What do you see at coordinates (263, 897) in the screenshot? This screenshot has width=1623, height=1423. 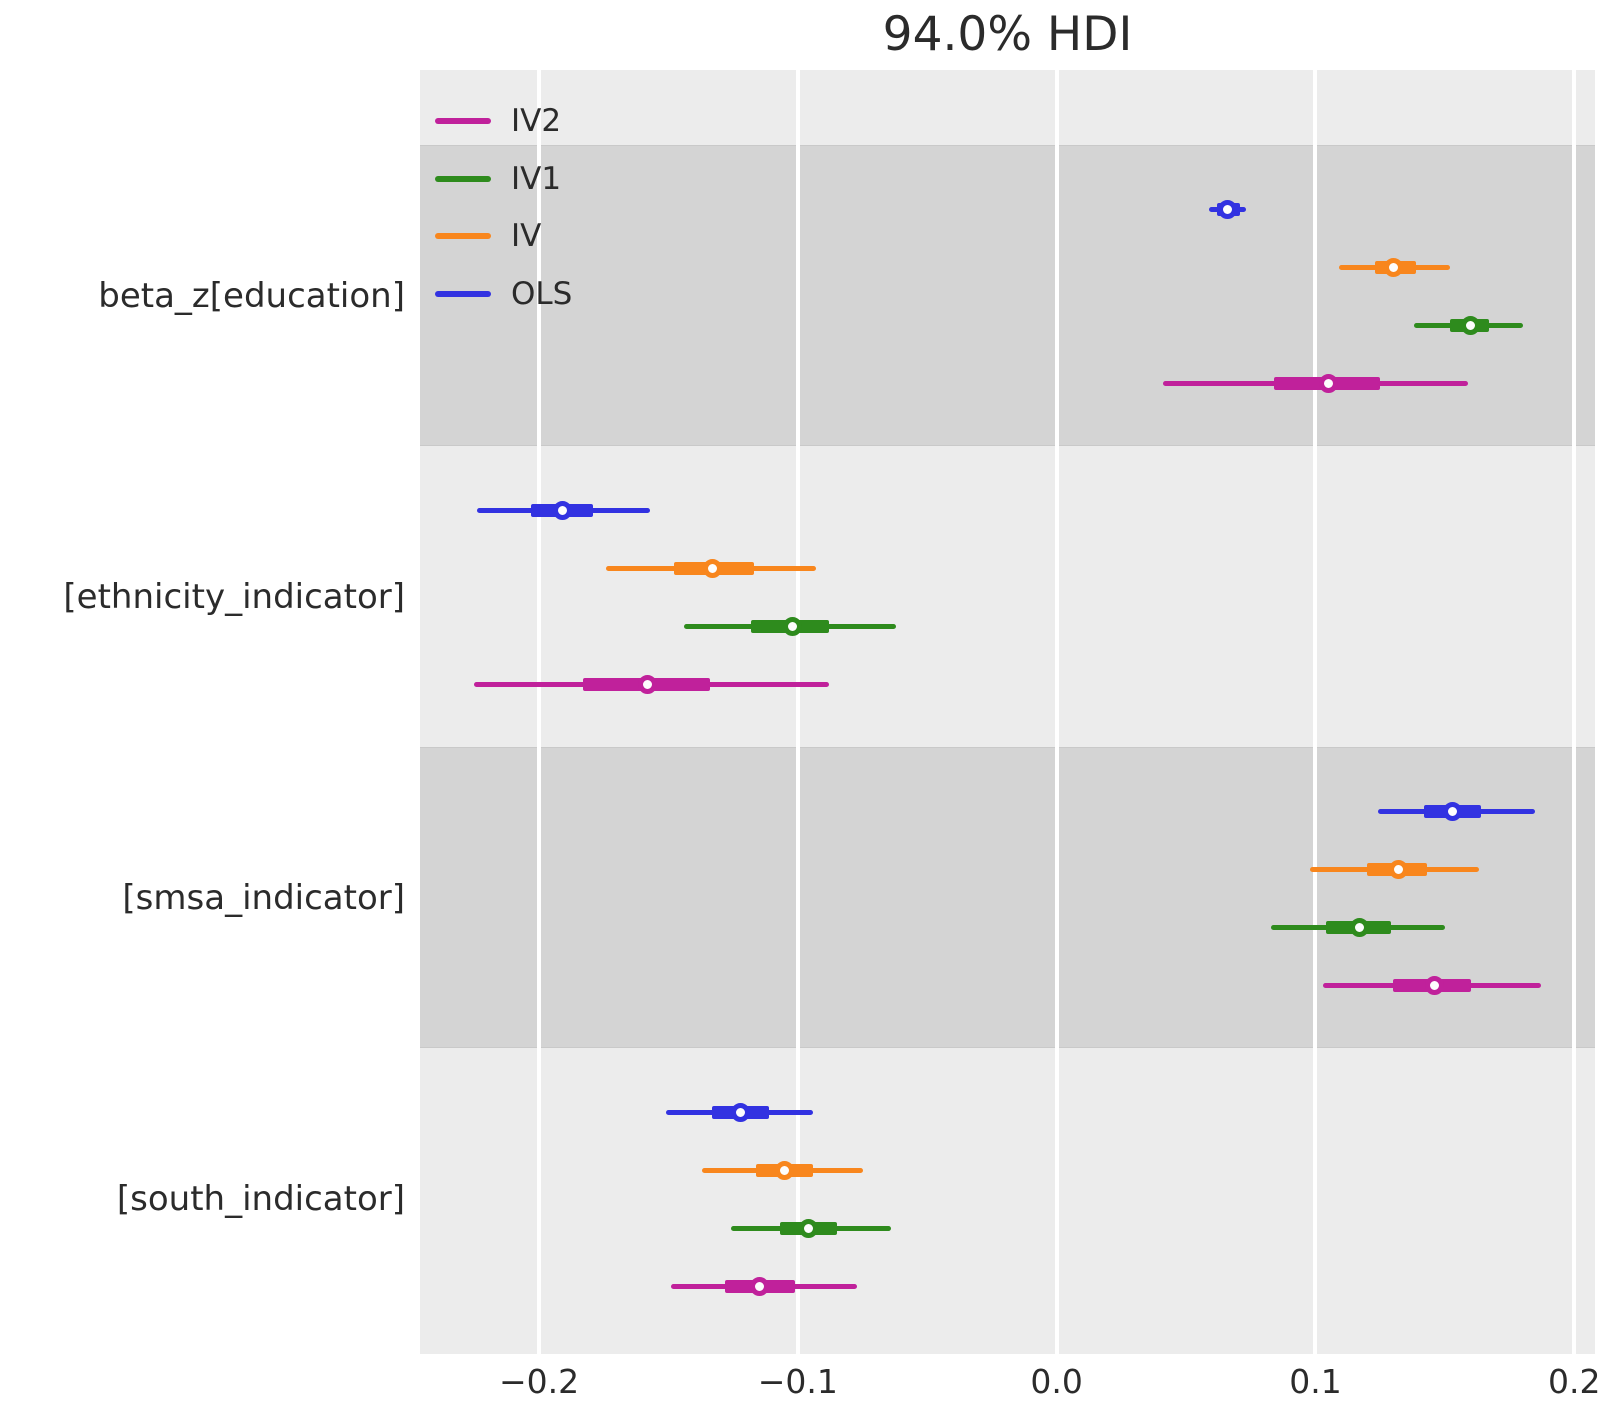 I see `y-axis-label: [smsa_indicator]` at bounding box center [263, 897].